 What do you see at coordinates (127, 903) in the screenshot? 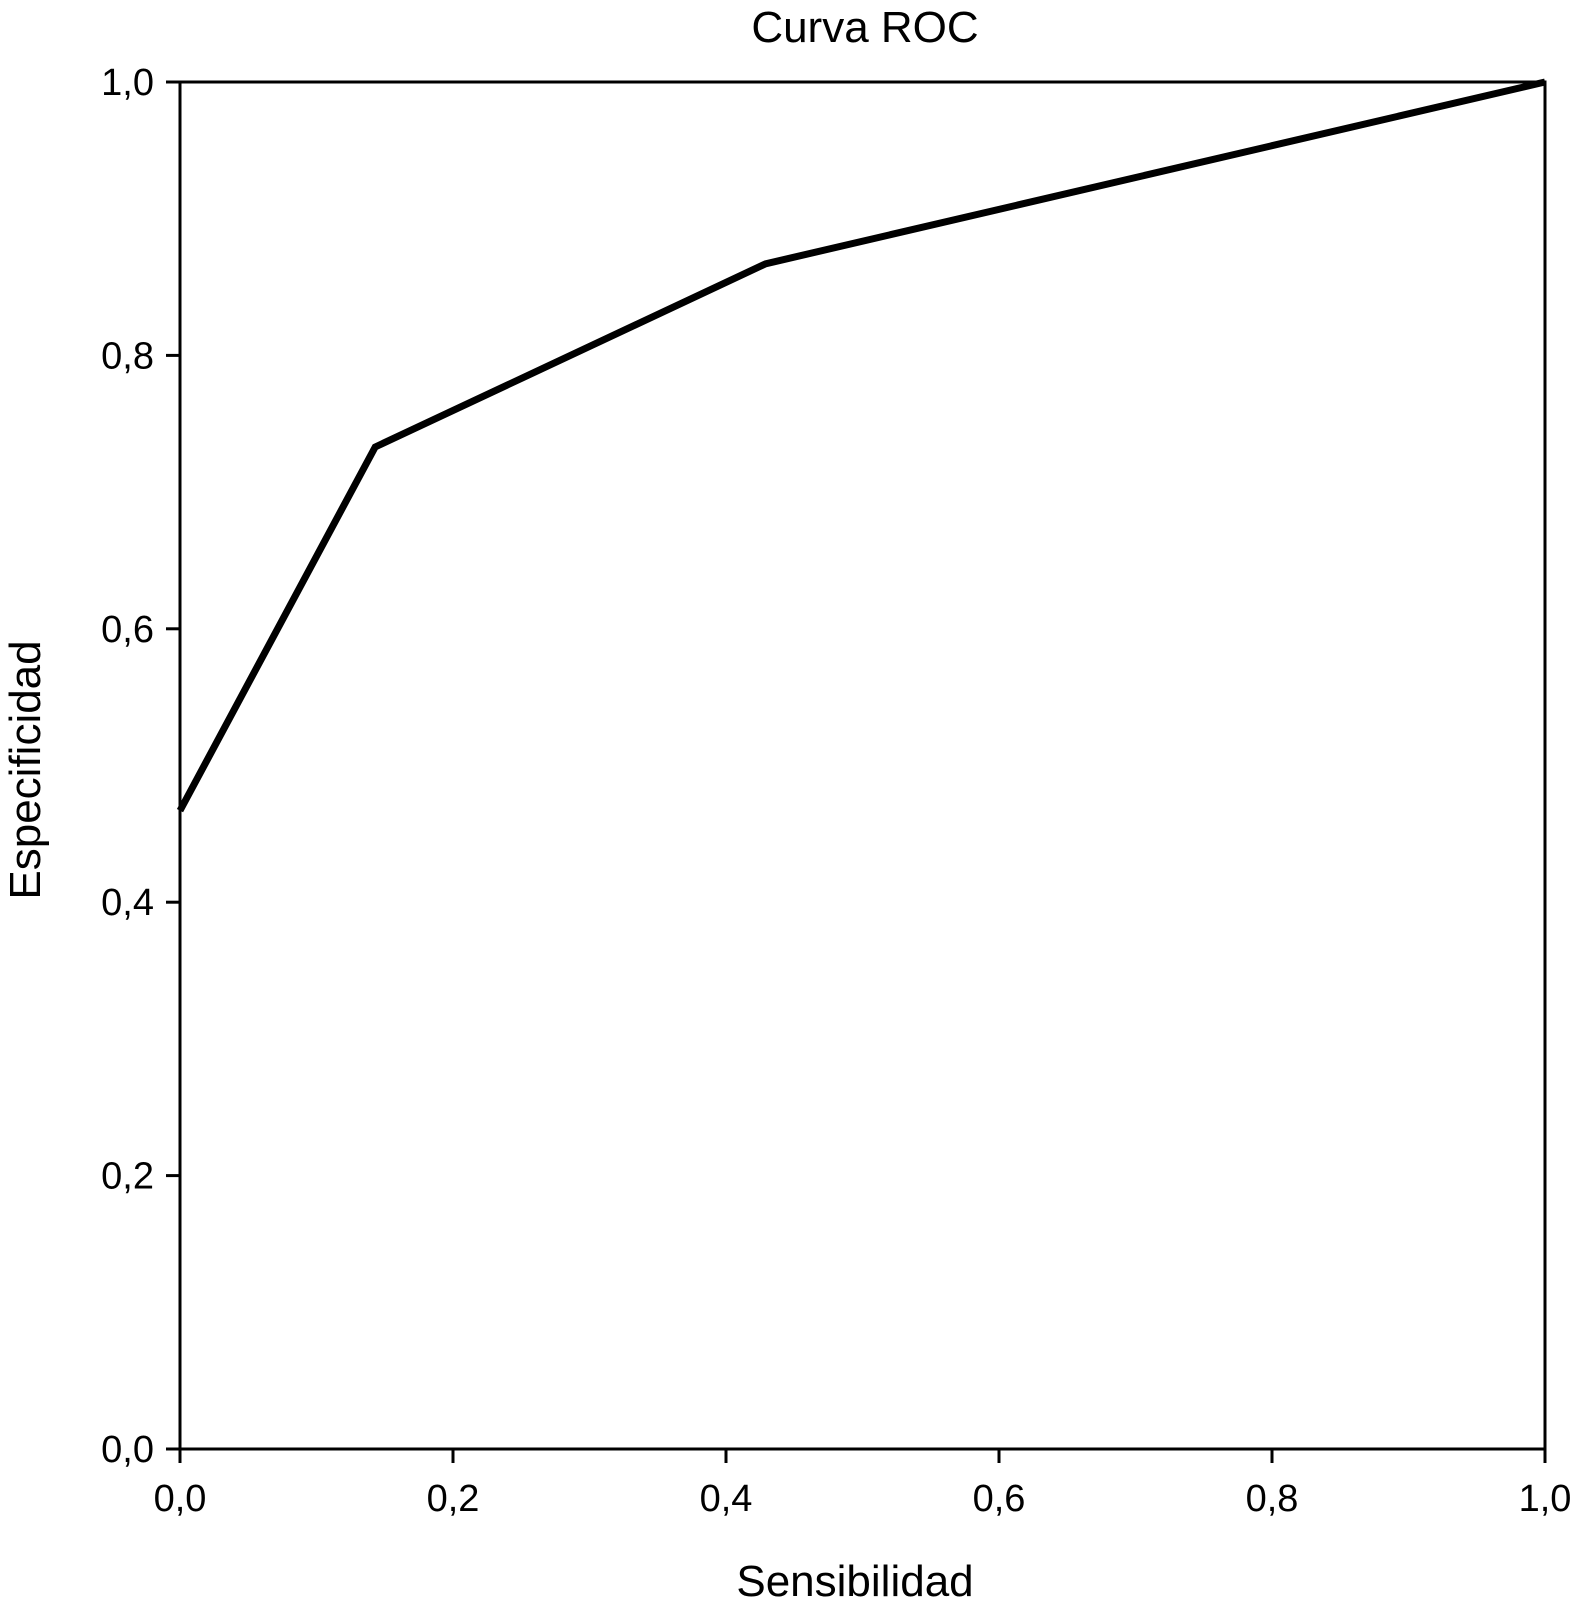
I see `y-tick-label: 0,4` at bounding box center [127, 903].